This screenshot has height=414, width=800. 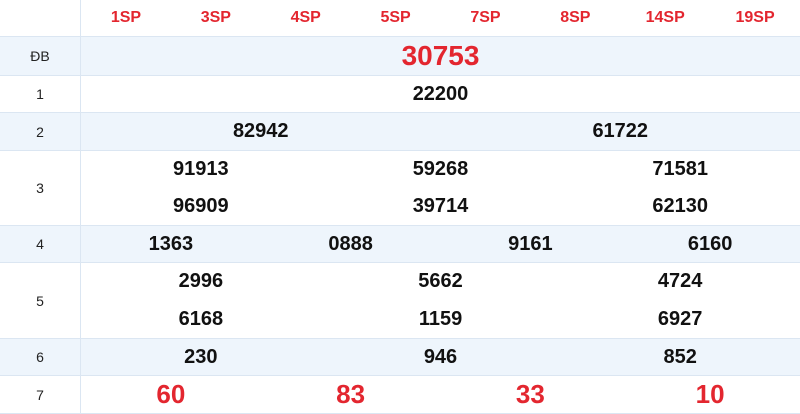 I want to click on prize-number: 60, so click(x=171, y=394).